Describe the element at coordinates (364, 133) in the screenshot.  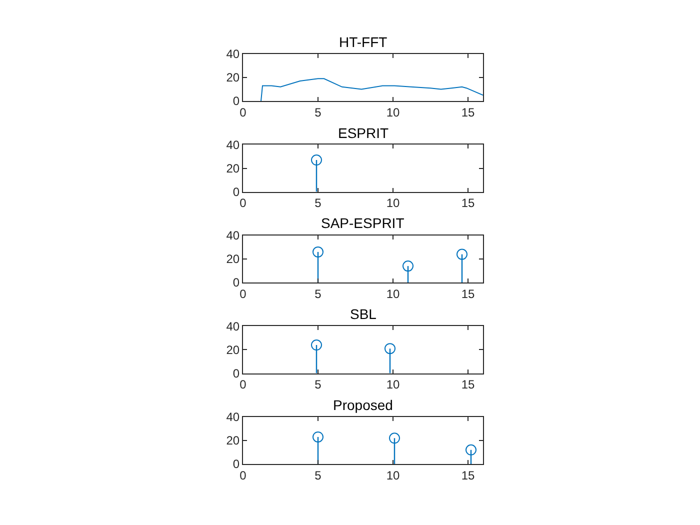
I see `chart-title: ESPRIT` at that location.